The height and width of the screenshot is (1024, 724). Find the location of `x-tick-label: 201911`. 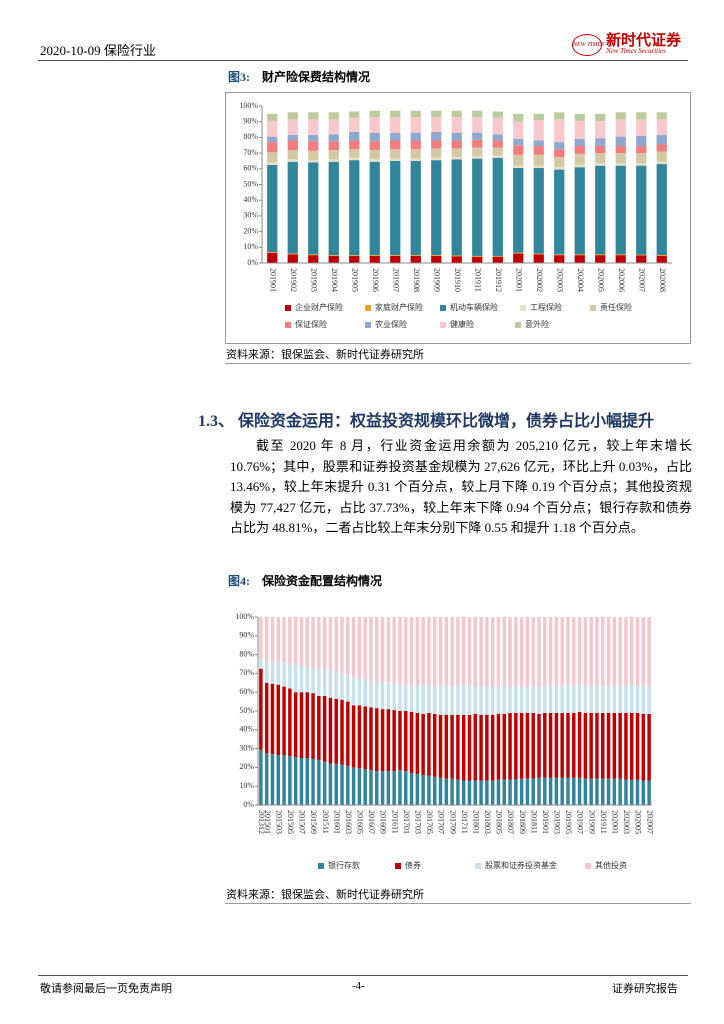

x-tick-label: 201911 is located at coordinates (477, 280).